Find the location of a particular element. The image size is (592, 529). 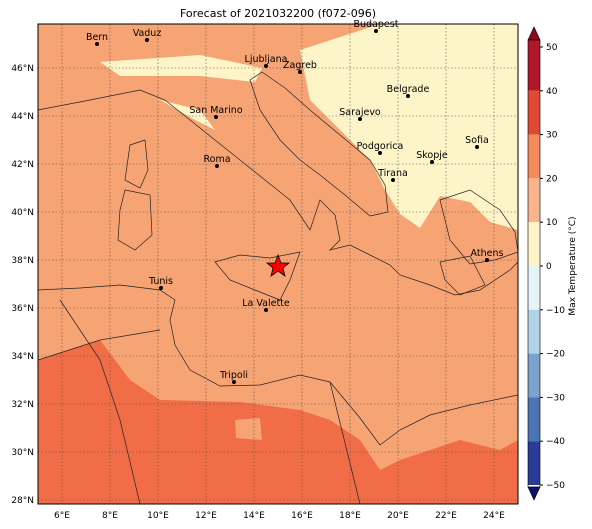

lon-label: 8°E is located at coordinates (110, 516).